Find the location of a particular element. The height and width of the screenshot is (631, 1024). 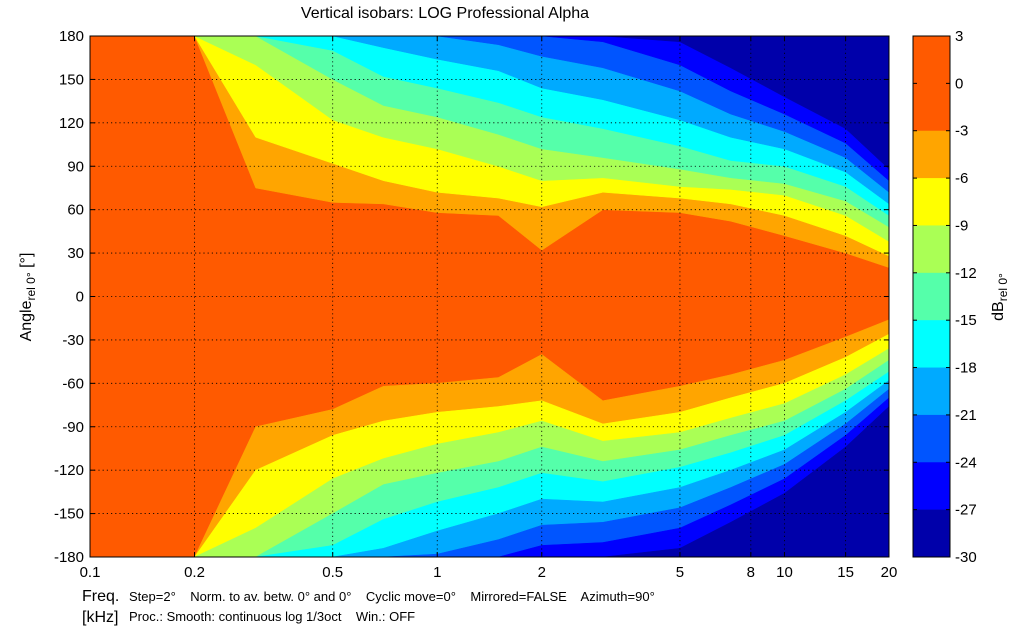

colorbar-label-sub: rel 0° is located at coordinates (1003, 287).